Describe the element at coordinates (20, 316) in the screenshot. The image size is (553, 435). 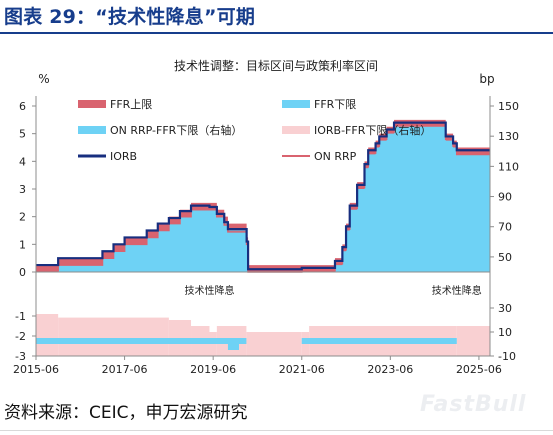
I see `left-tick-label: -1` at that location.